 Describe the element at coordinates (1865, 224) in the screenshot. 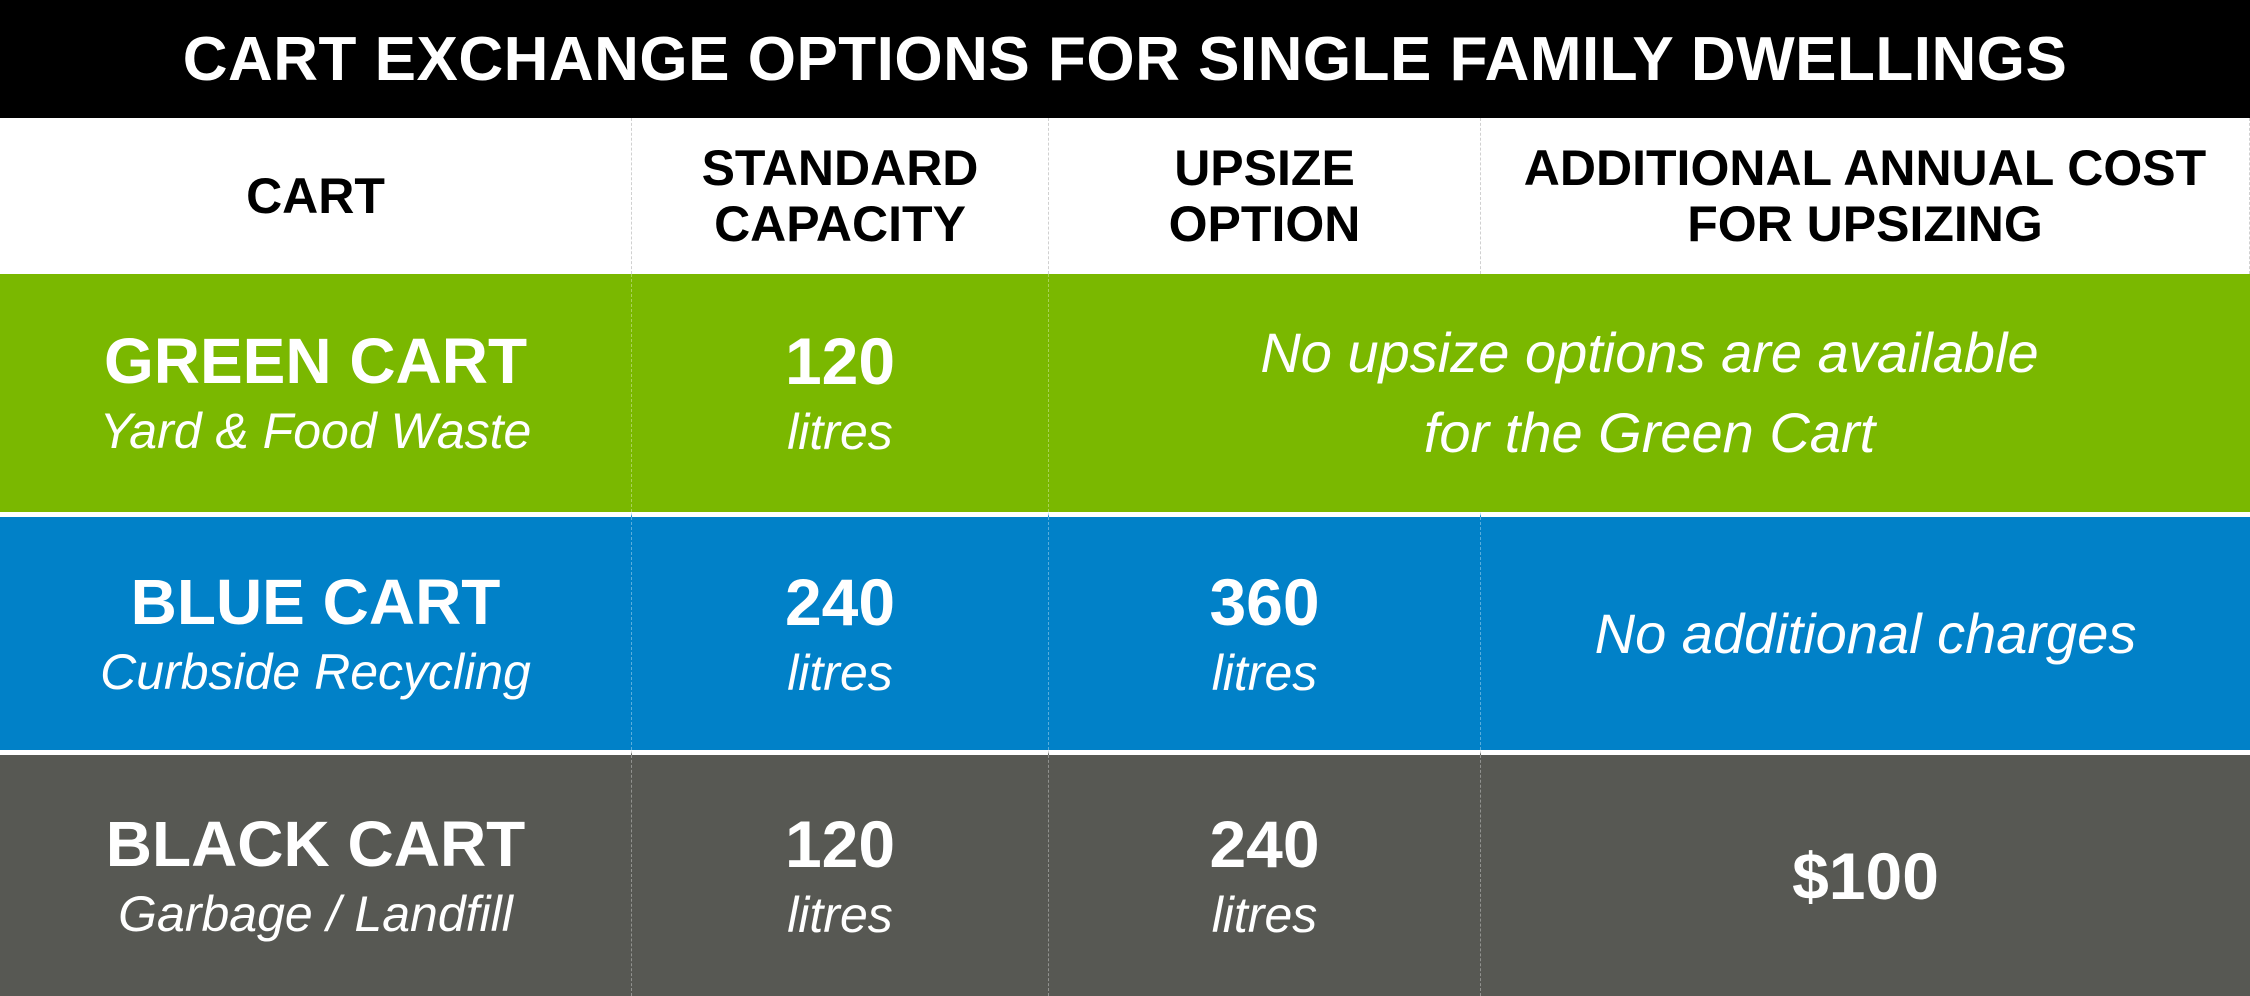

I see `header-cost-line2: FOR UPSIZING` at that location.